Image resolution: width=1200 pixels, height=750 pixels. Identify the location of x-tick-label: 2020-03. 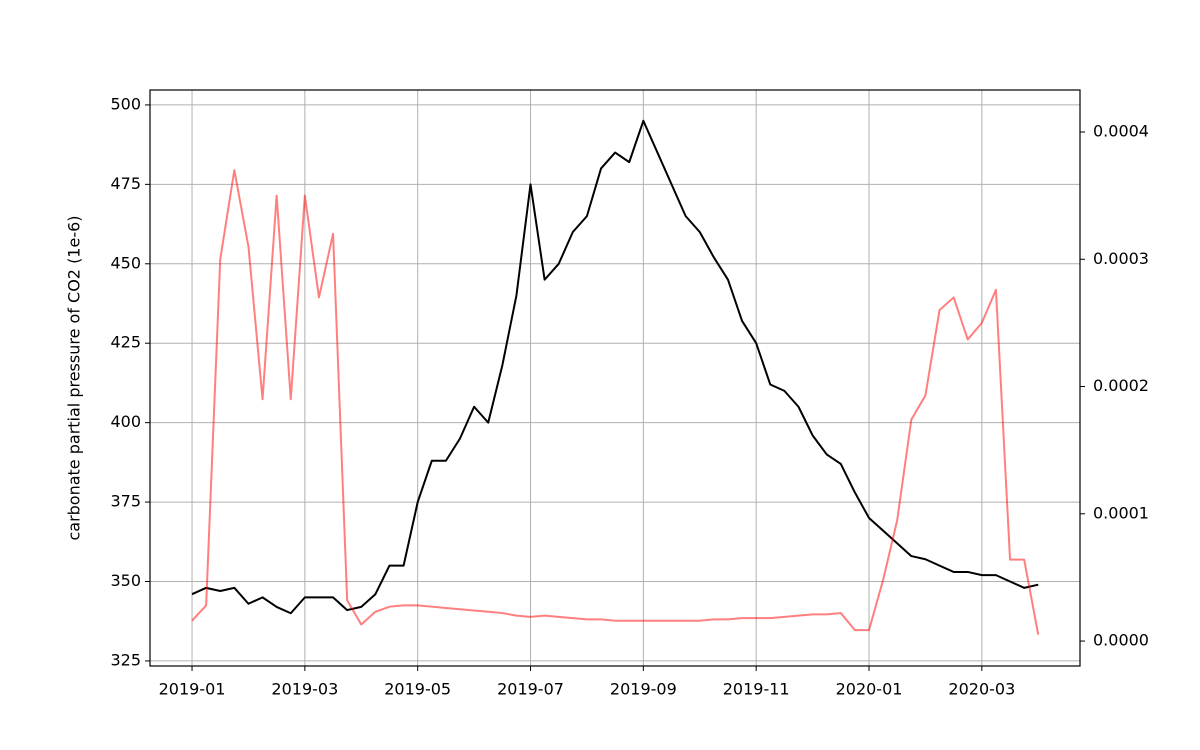
(981, 689).